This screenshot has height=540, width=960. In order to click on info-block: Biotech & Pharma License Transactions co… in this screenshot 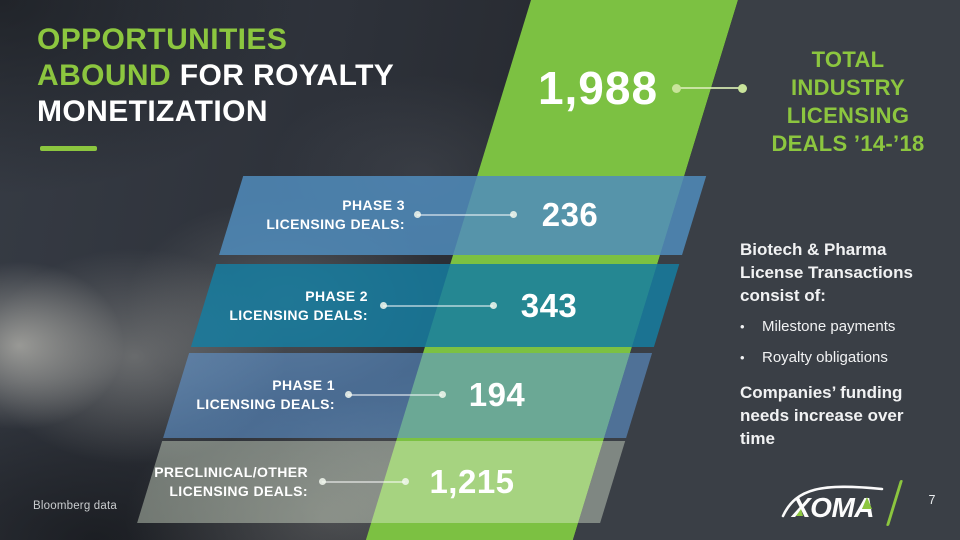, I will do `click(850, 344)`.